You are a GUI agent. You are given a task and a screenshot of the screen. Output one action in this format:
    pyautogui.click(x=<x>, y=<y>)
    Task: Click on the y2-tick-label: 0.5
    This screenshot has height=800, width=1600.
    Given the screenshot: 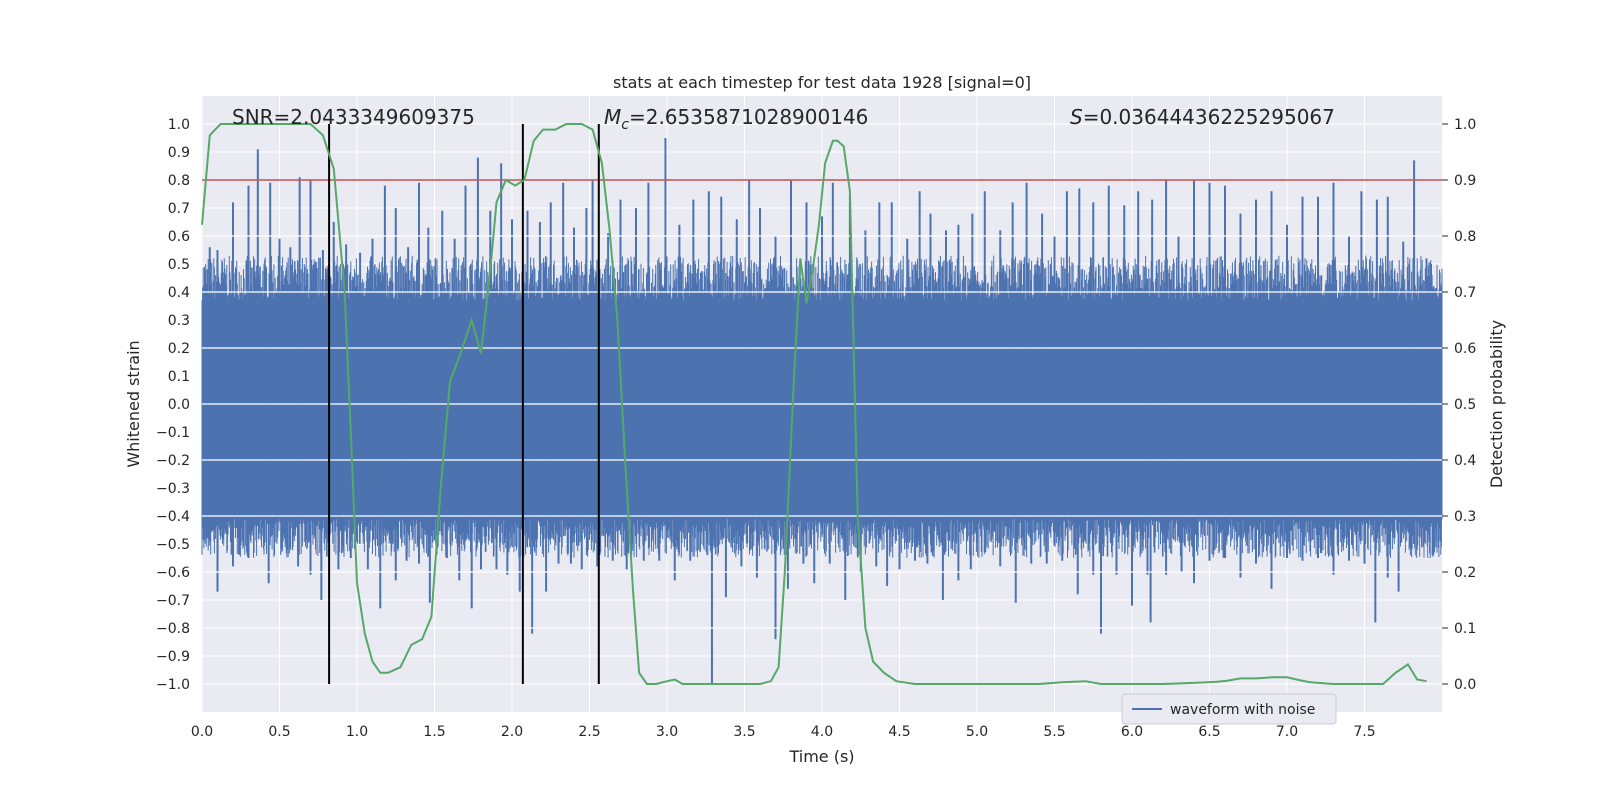 What is the action you would take?
    pyautogui.click(x=1465, y=405)
    